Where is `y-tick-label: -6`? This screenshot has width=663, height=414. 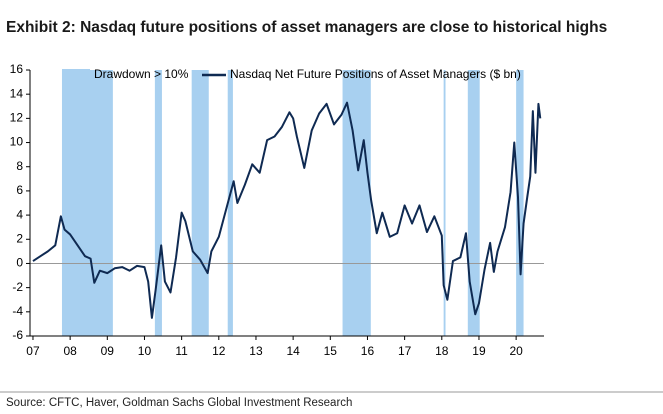
y-tick-label: -6 is located at coordinates (17, 335).